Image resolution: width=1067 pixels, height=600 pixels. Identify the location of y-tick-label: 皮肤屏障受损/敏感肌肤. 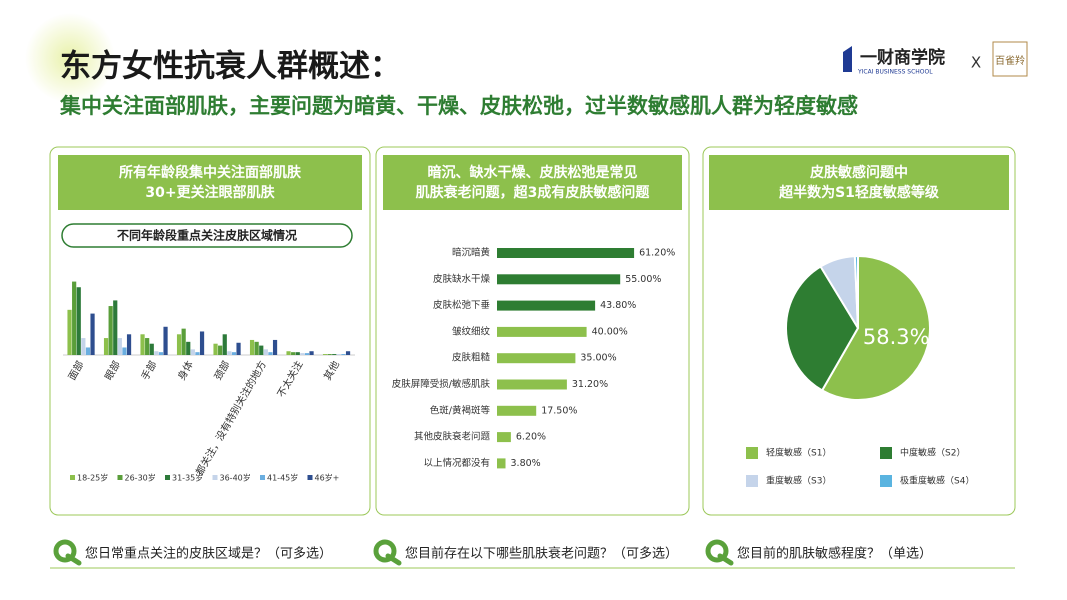
(441, 384).